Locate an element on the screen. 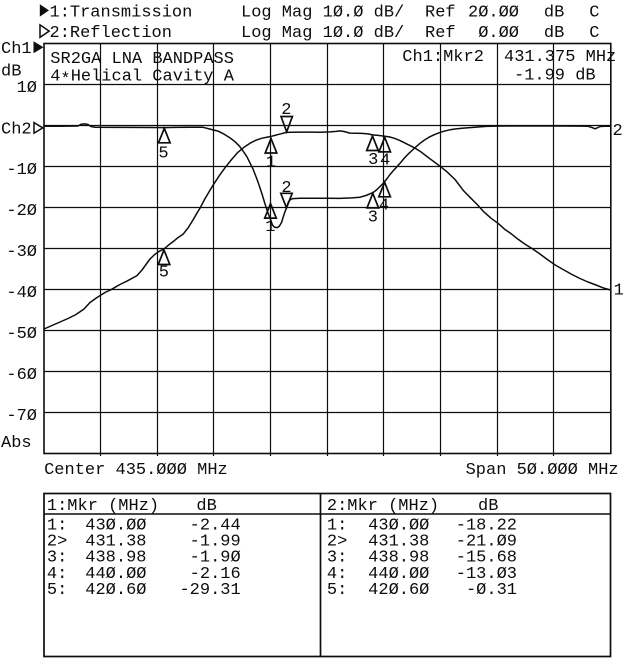  svg-text: 2:Mkr (MHz) is located at coordinates (383, 506).